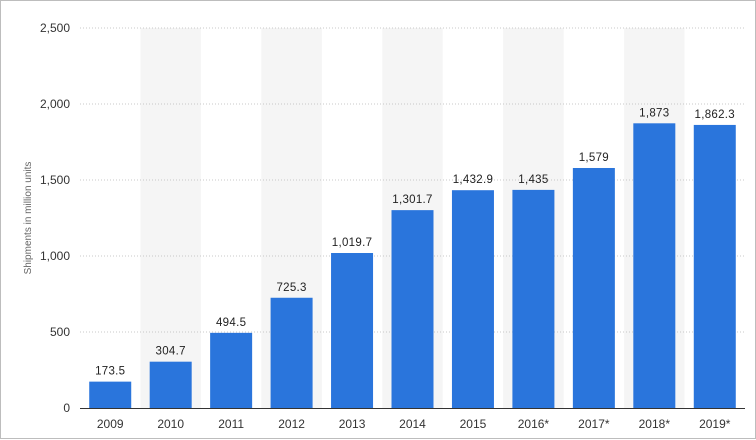 This screenshot has height=440, width=756. Describe the element at coordinates (291, 424) in the screenshot. I see `x-tick-label: 2012` at that location.